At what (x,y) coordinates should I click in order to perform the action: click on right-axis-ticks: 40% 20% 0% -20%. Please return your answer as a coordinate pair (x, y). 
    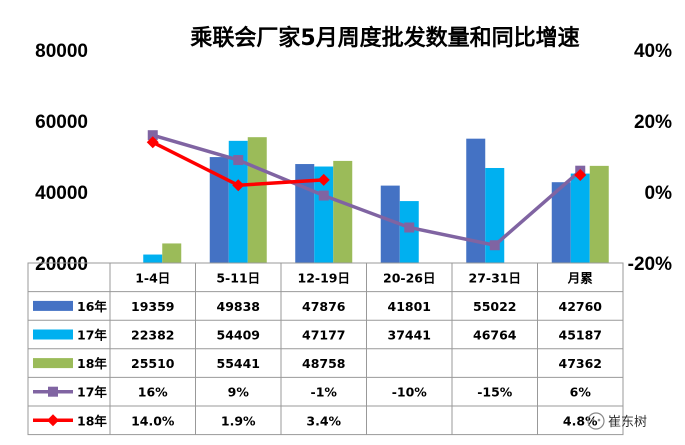
    Looking at the image, I should click on (650, 158).